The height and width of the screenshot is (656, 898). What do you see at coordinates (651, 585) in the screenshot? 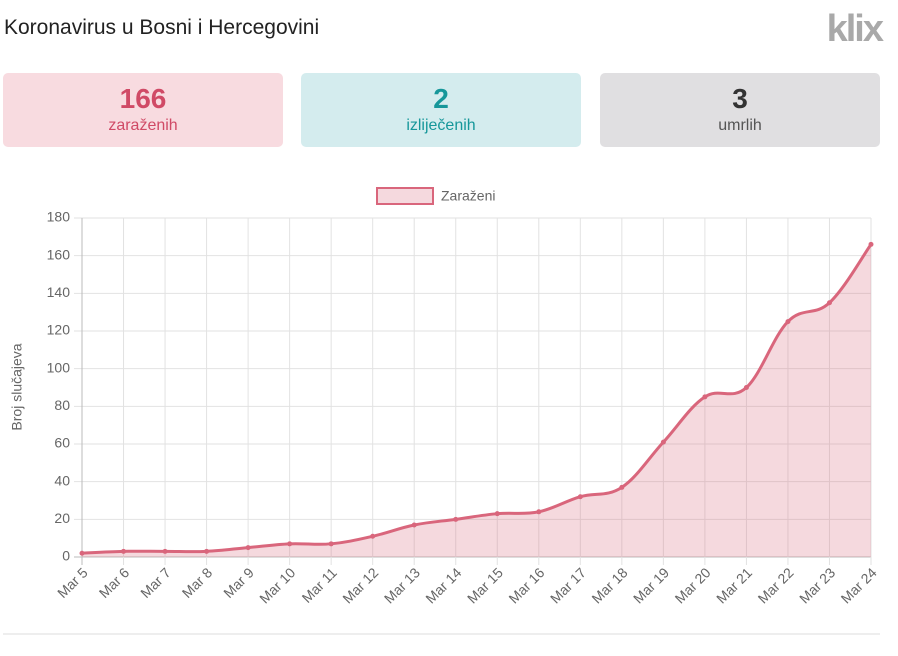
I see `x-tick-label: Mar 19` at bounding box center [651, 585].